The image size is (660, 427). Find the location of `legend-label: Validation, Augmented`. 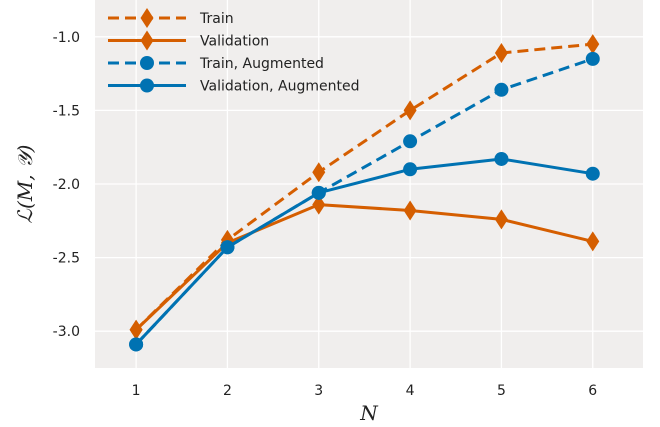

legend-label: Validation, Augmented is located at coordinates (279, 87).